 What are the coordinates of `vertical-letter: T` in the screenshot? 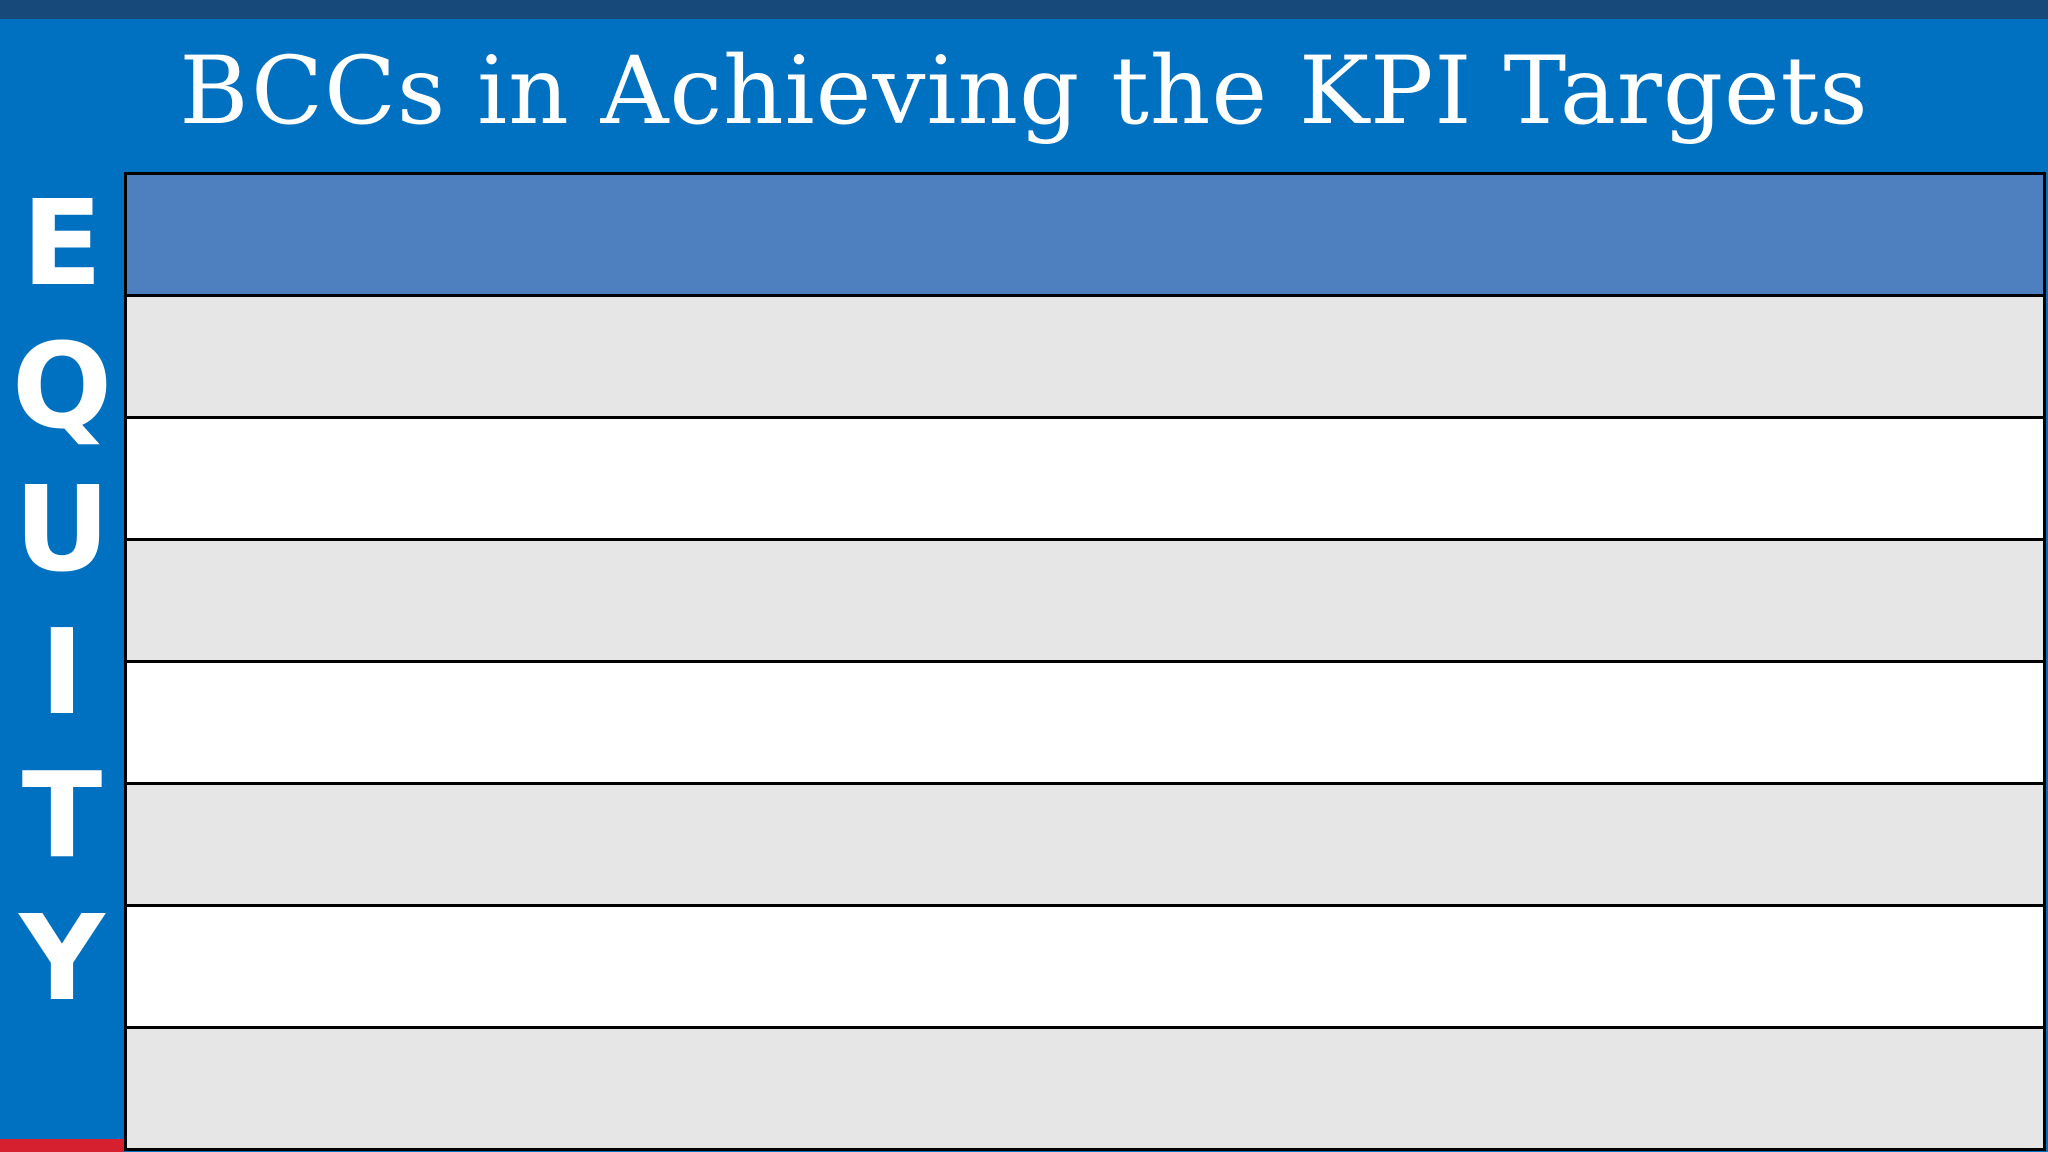 It's located at (62, 815).